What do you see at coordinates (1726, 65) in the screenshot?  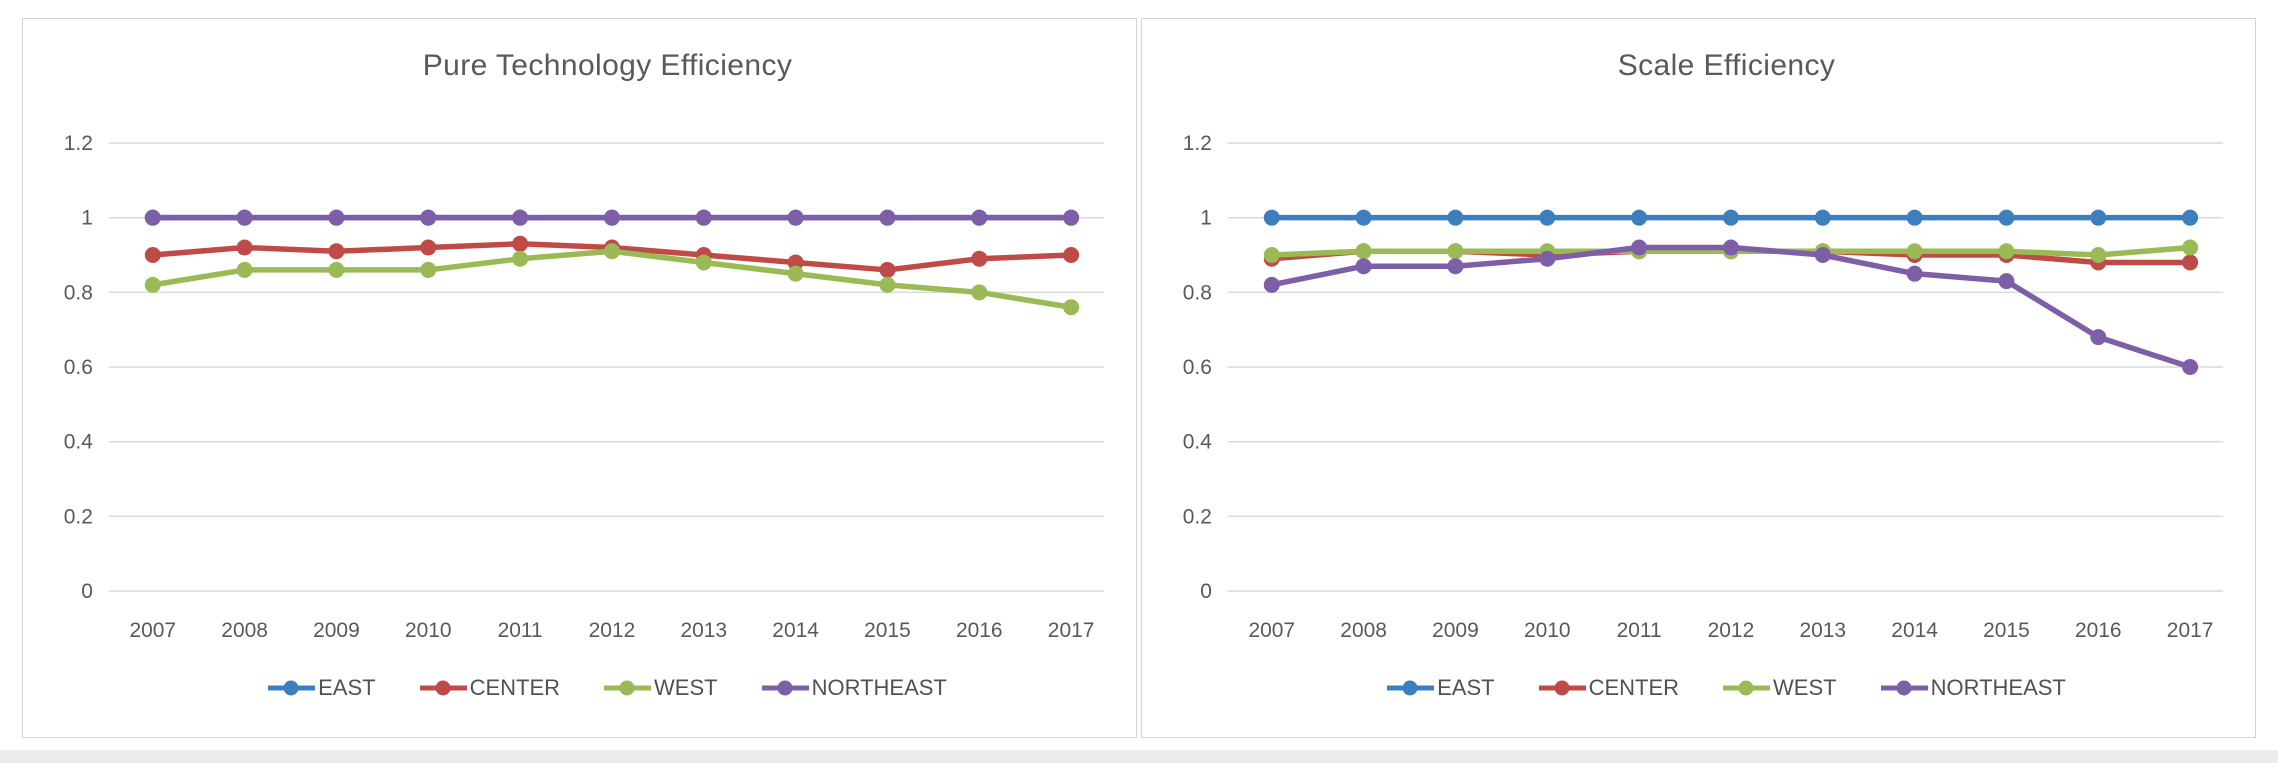 I see `chart-title: Scale Efficiency` at bounding box center [1726, 65].